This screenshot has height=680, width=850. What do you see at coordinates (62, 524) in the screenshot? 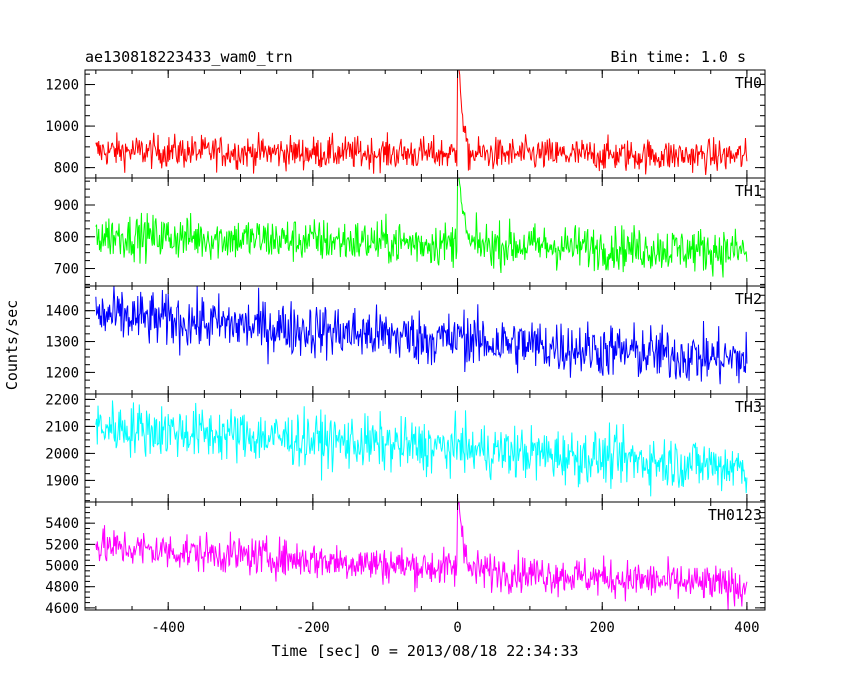
I see `y-tick-label: 5400` at bounding box center [62, 524].